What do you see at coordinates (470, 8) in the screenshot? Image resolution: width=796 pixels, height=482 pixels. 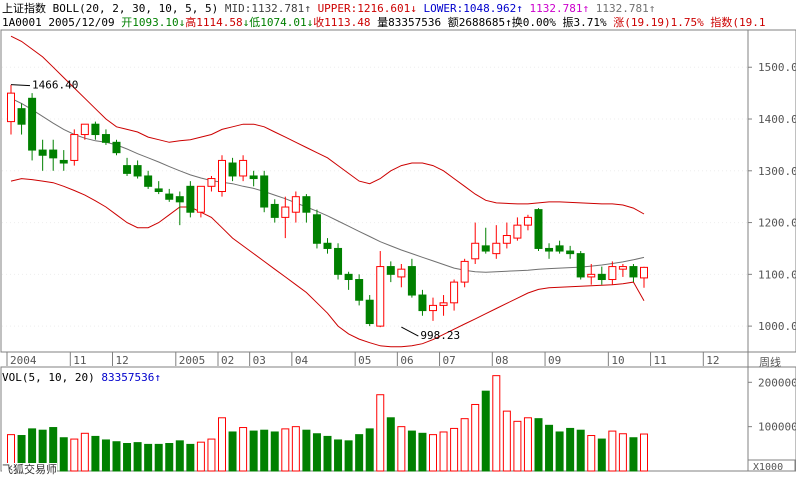 I see `lower-value: LOWER:1048.962` at bounding box center [470, 8].